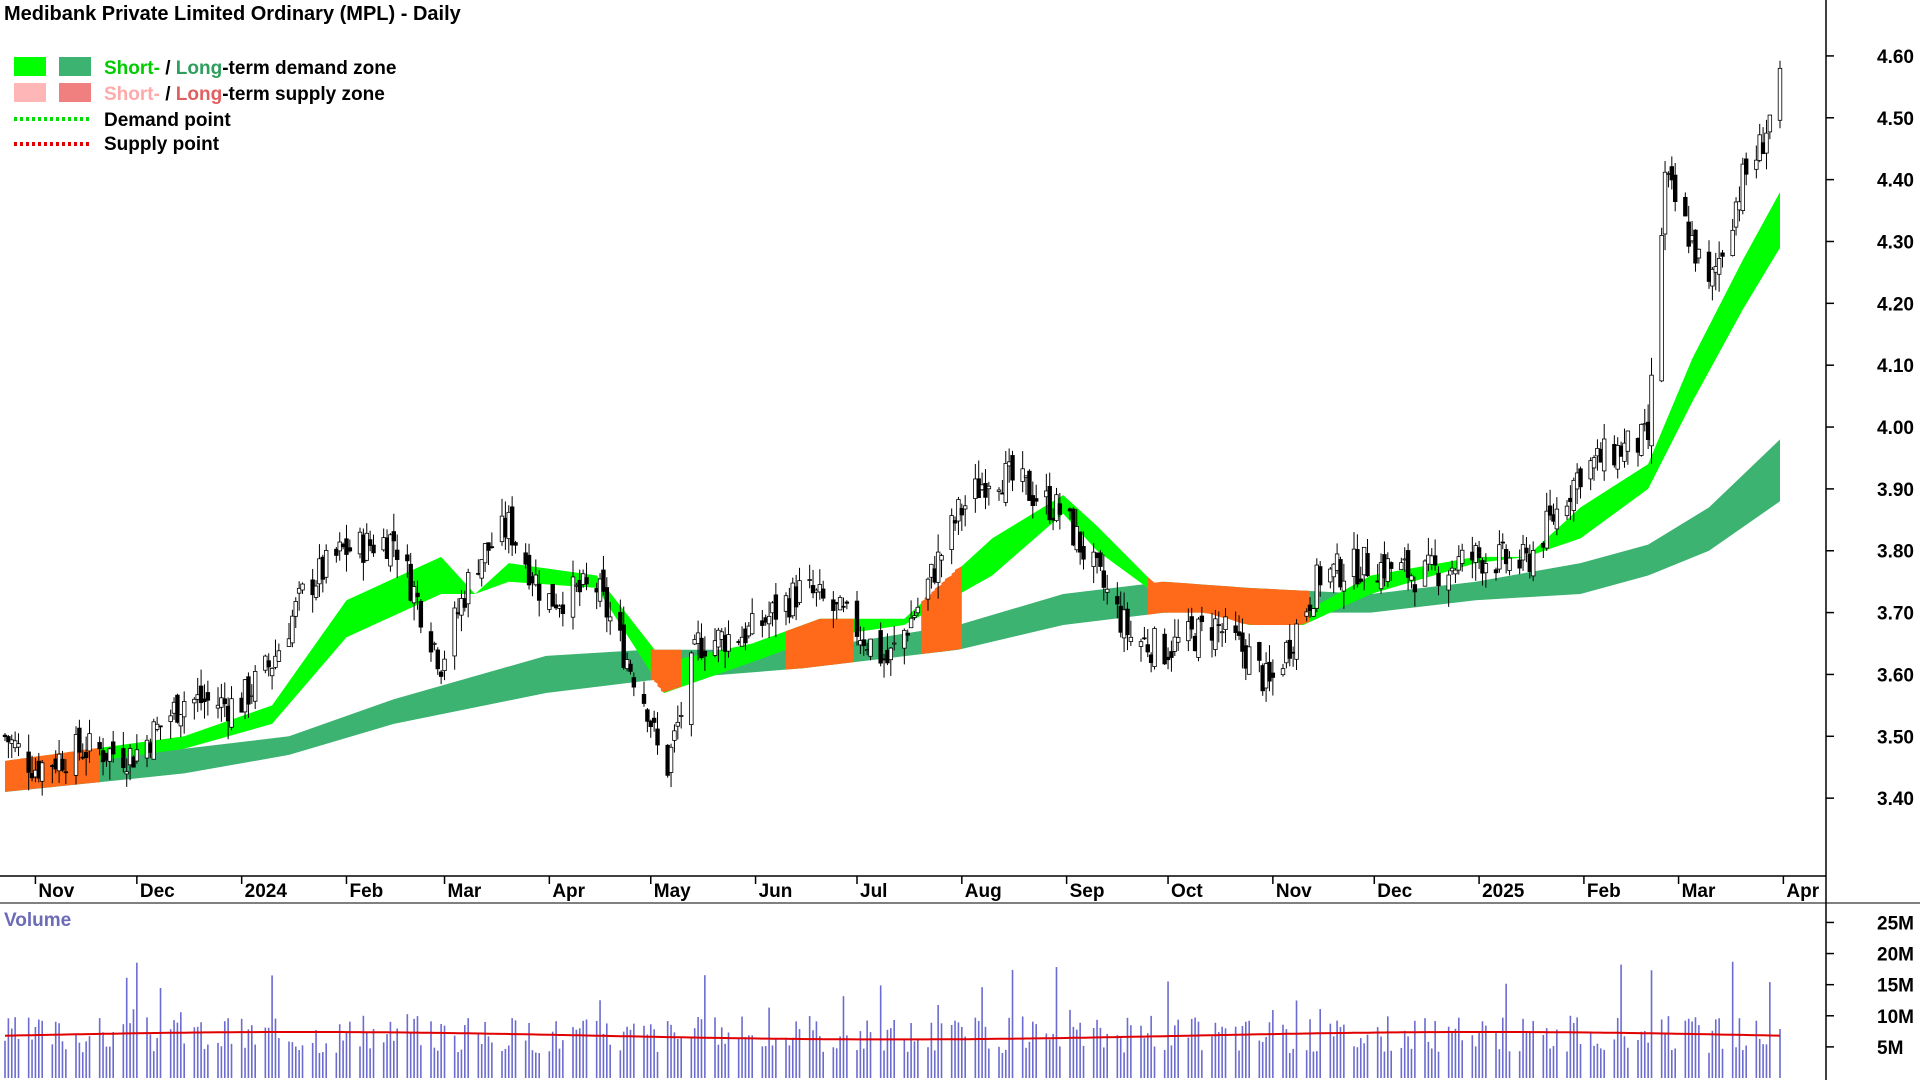  Describe the element at coordinates (199, 94) in the screenshot. I see `legend-supply-long: Long` at that location.